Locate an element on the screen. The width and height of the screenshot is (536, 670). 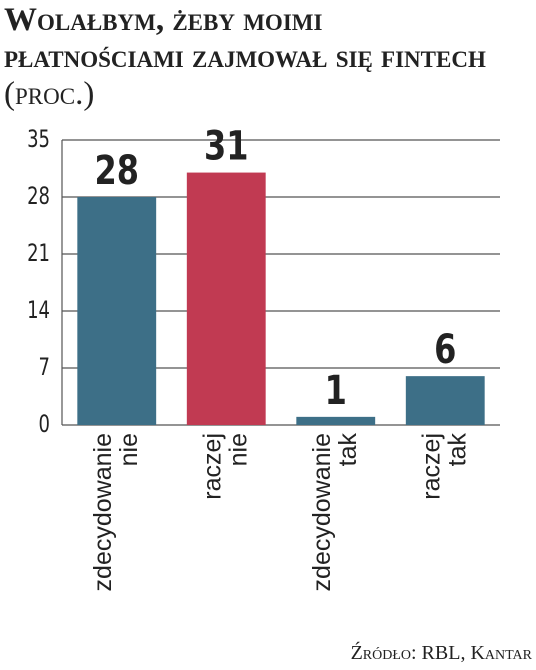
y-tick-label: 21 is located at coordinates (38, 253).